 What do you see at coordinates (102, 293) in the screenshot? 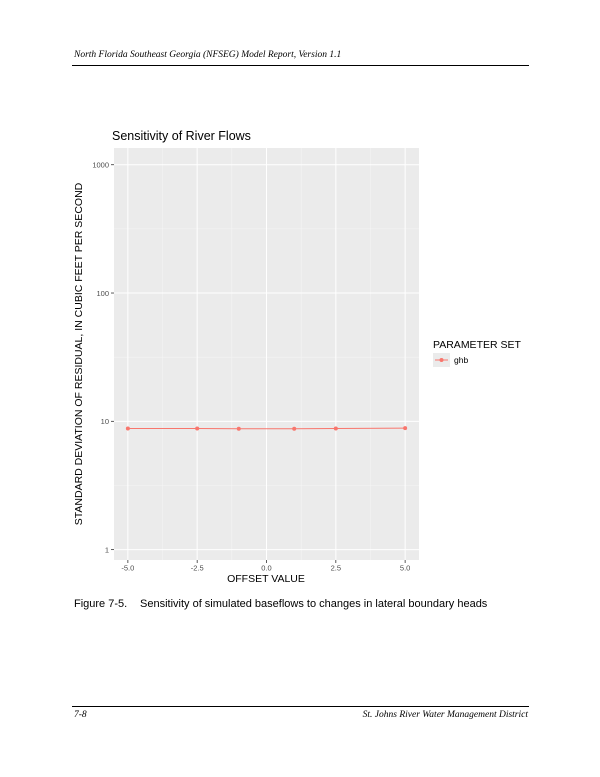
I see `y-tick-label: 100` at bounding box center [102, 293].